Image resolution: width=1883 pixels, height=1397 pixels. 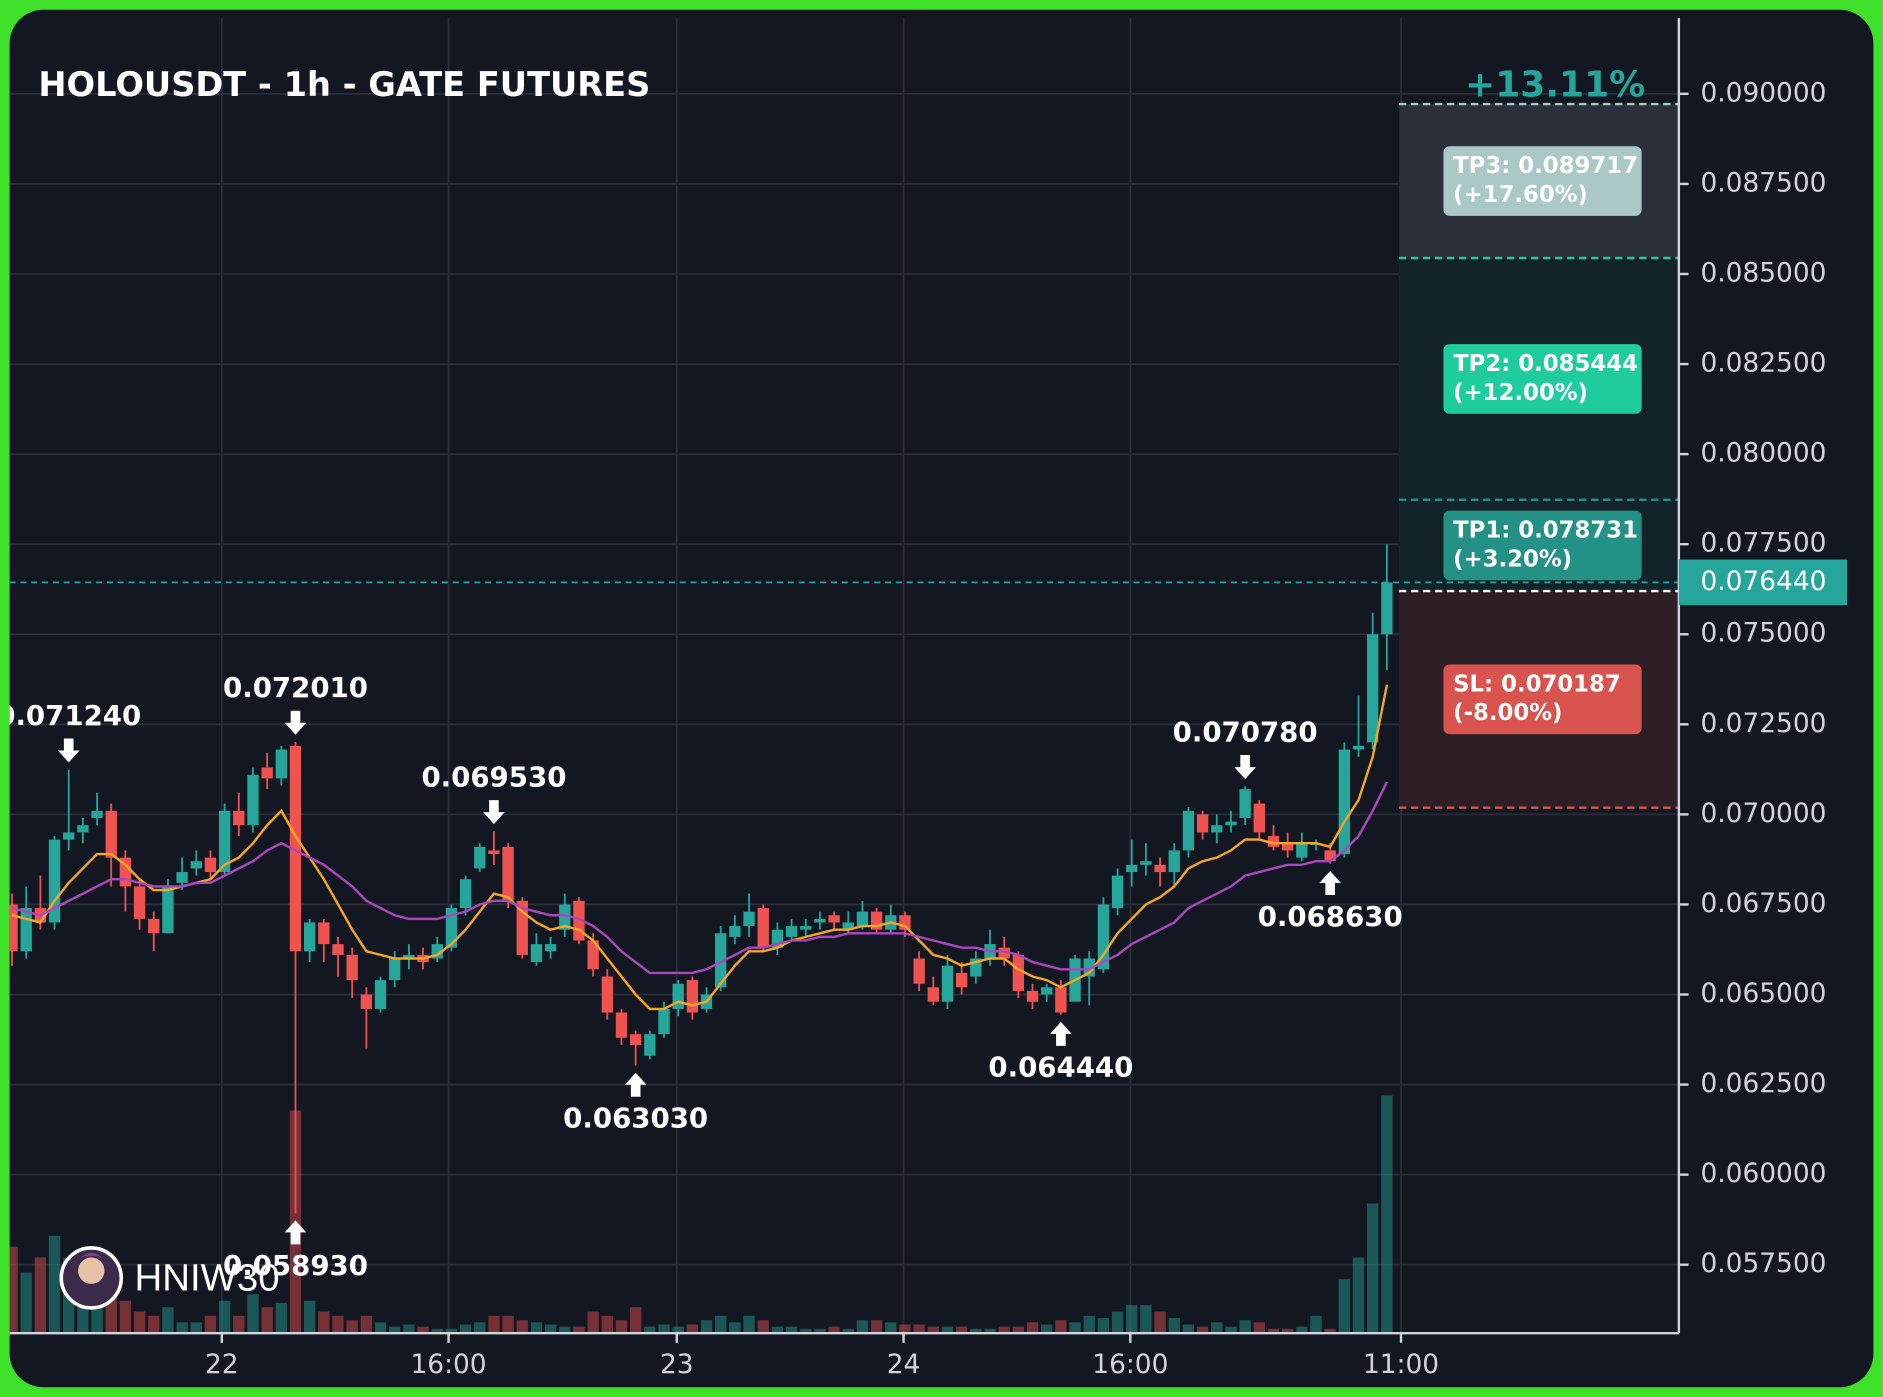 What do you see at coordinates (1401, 1364) in the screenshot?
I see `x-tick-label: 11:00` at bounding box center [1401, 1364].